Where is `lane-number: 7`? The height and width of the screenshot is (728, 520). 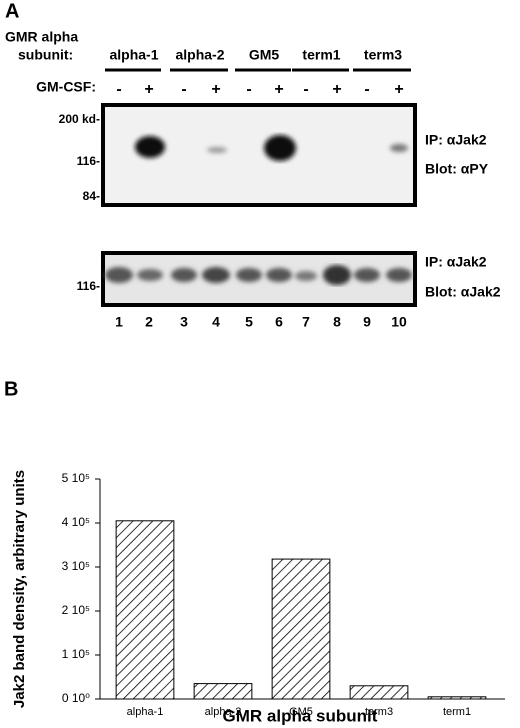 lane-number: 7 is located at coordinates (306, 322).